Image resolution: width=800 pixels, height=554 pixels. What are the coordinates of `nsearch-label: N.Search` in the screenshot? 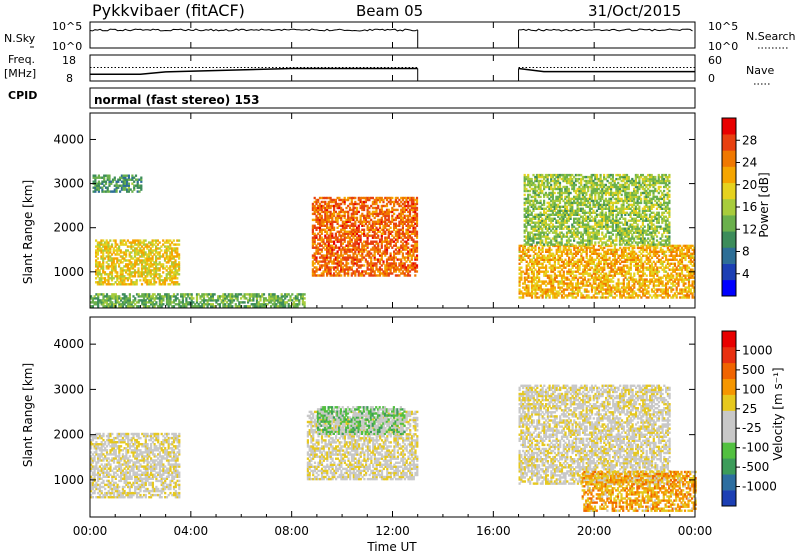 It's located at (771, 36).